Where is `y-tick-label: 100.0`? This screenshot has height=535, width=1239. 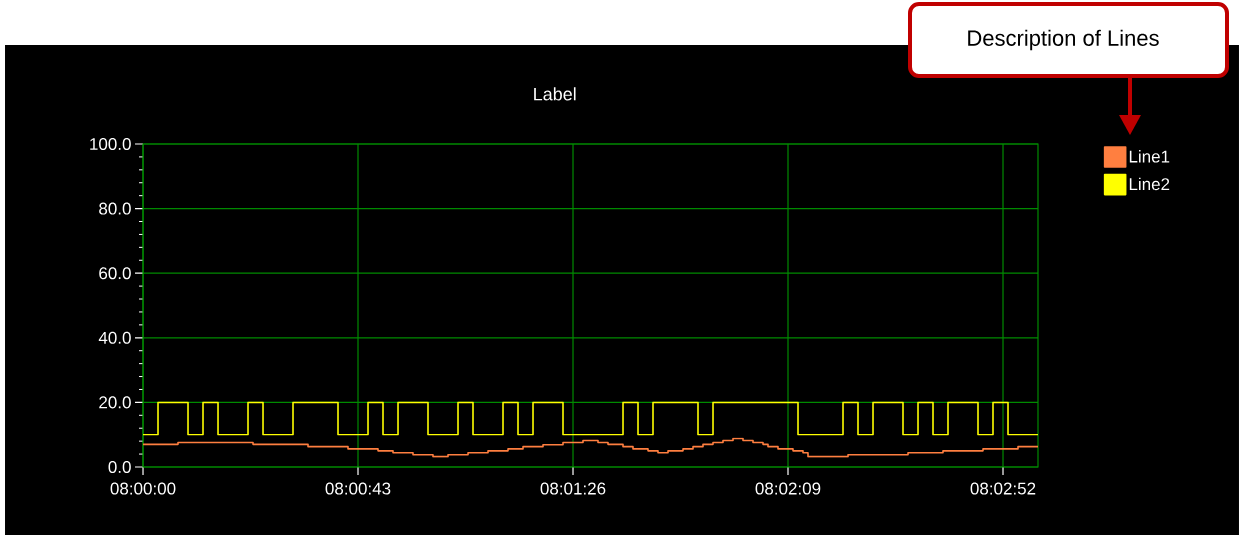 y-tick-label: 100.0 is located at coordinates (110, 144).